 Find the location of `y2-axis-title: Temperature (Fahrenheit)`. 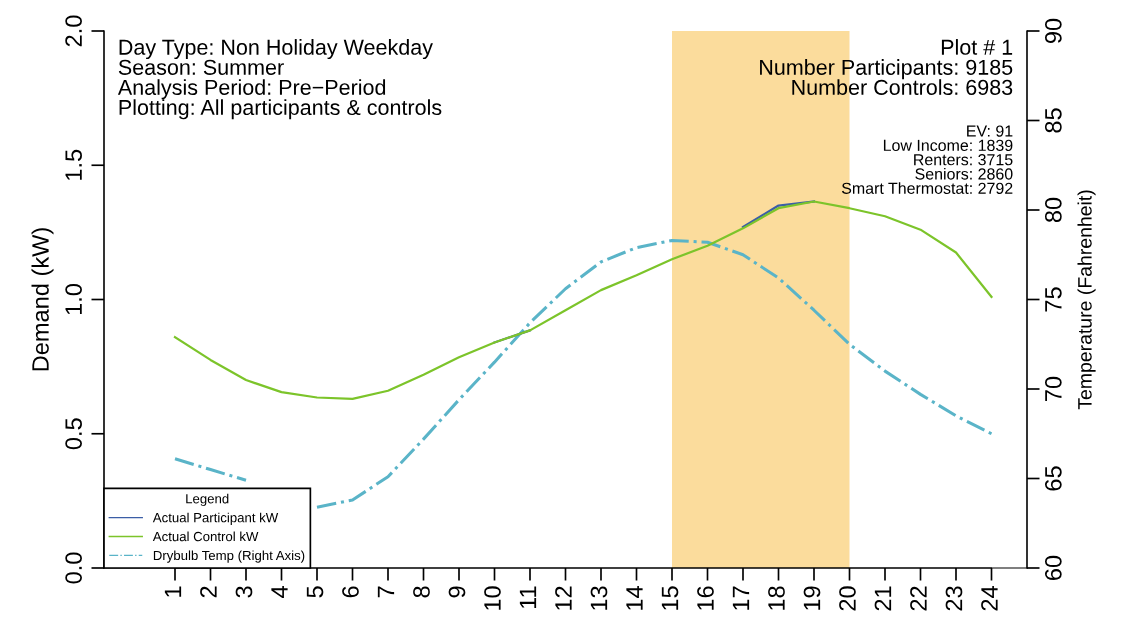

y2-axis-title: Temperature (Fahrenheit) is located at coordinates (1086, 300).